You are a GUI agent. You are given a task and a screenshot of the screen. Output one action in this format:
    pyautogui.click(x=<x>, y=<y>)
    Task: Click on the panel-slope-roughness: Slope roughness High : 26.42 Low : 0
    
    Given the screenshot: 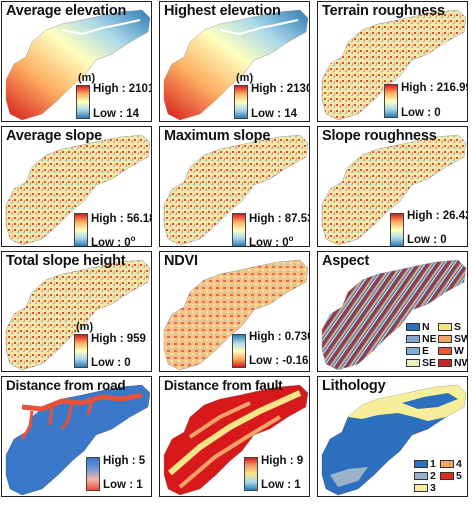 What is the action you would take?
    pyautogui.click(x=392, y=186)
    